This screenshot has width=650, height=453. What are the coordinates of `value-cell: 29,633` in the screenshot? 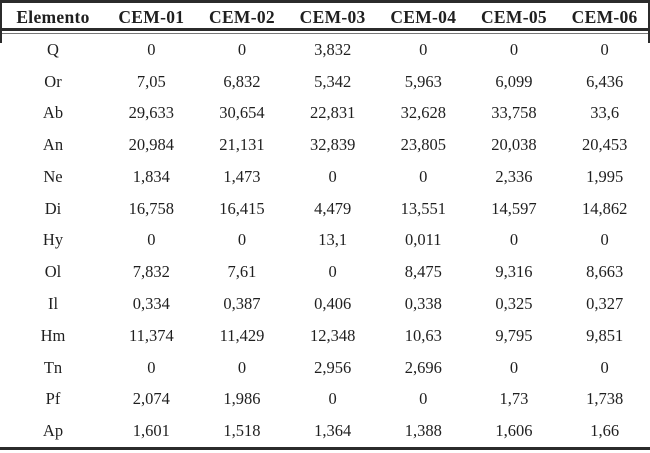 It's located at (151, 113).